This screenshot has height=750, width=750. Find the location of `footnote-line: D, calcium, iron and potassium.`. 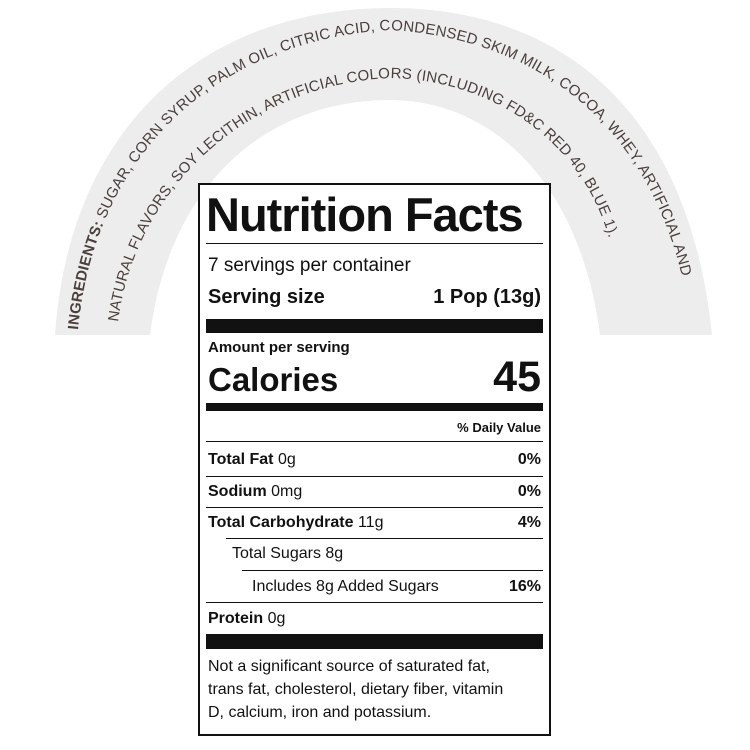

footnote-line: D, calcium, iron and potassium. is located at coordinates (320, 712).